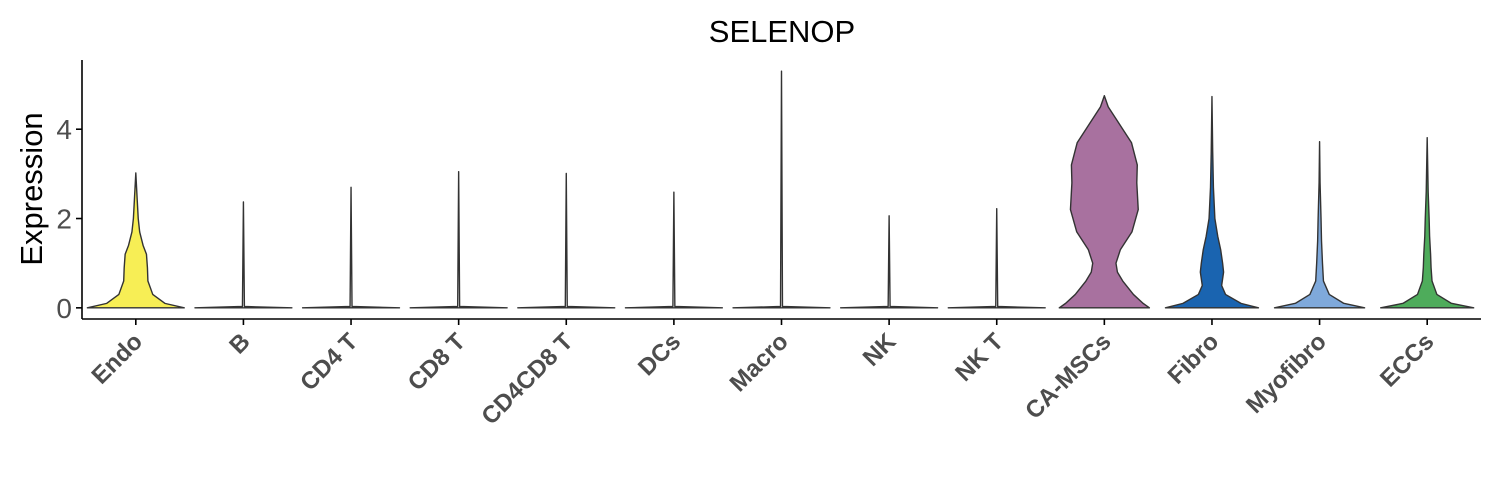 Image resolution: width=1500 pixels, height=500 pixels. I want to click on x-tick-label: NK, so click(880, 350).